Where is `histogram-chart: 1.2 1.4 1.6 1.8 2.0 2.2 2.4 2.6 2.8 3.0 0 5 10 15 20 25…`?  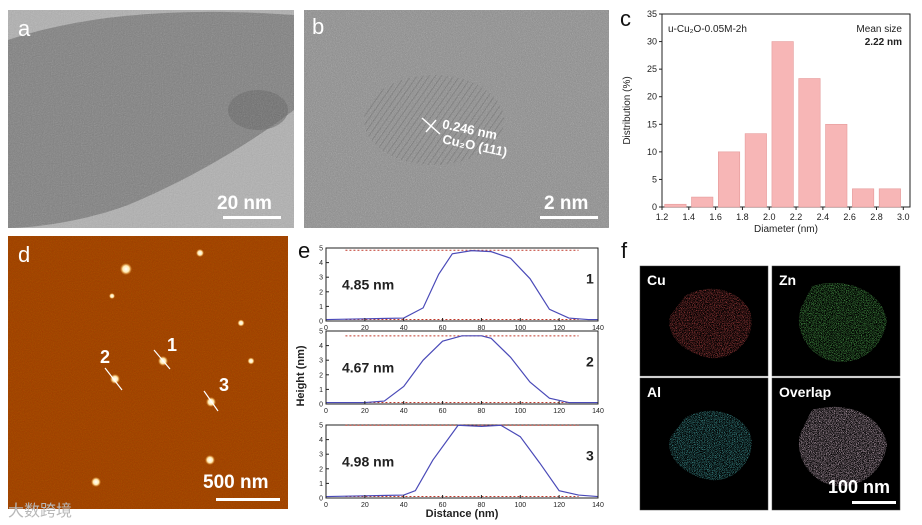 histogram-chart: 1.2 1.4 1.6 1.8 2.0 2.2 2.4 2.6 2.8 3.0 0 5 10 15 20 25… is located at coordinates (766, 122).